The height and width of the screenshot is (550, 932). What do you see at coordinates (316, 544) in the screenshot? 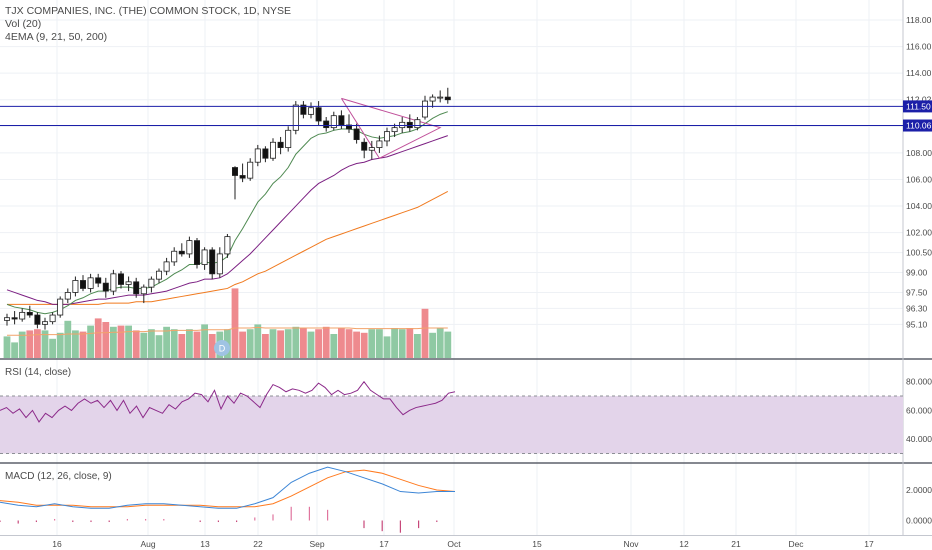
I see `time-tick-label: Sep` at bounding box center [316, 544].